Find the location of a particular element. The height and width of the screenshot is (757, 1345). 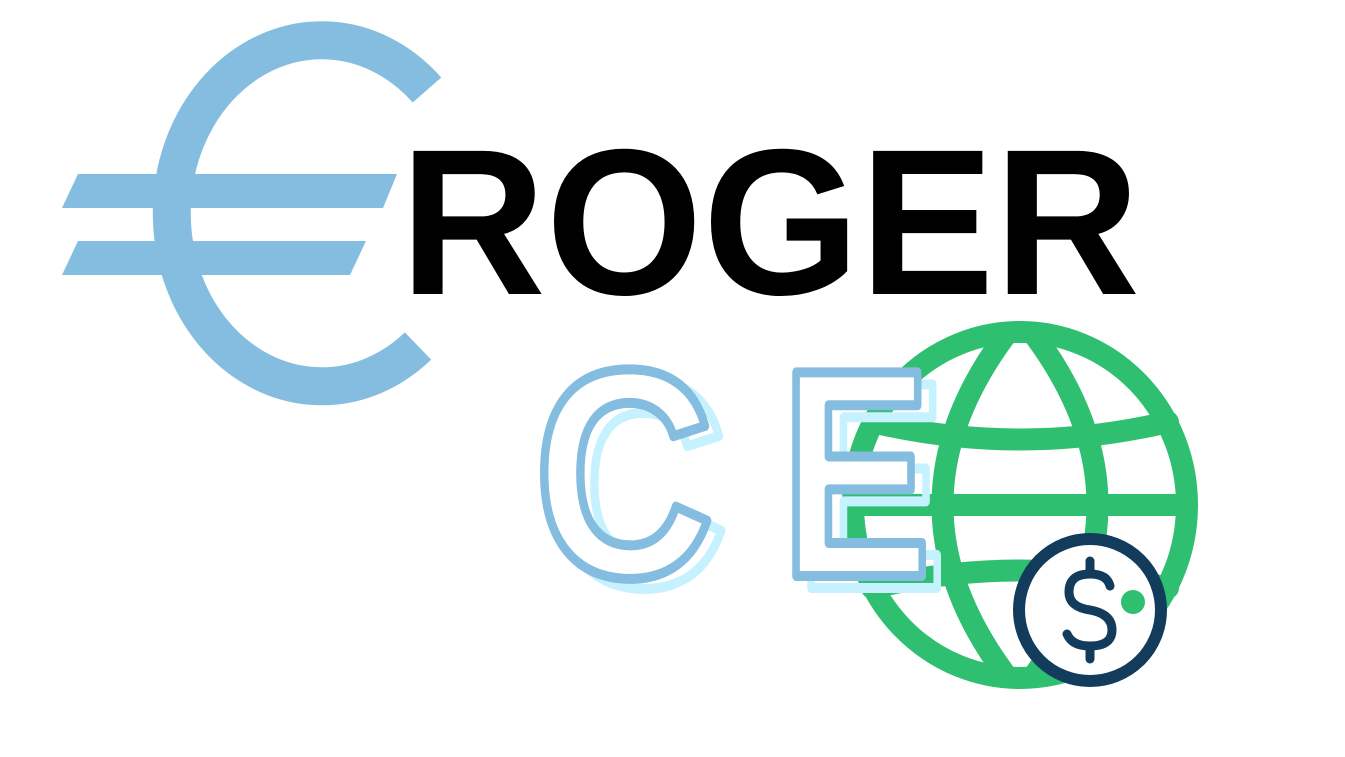

dollar-coin-icon is located at coordinates (1090, 610).